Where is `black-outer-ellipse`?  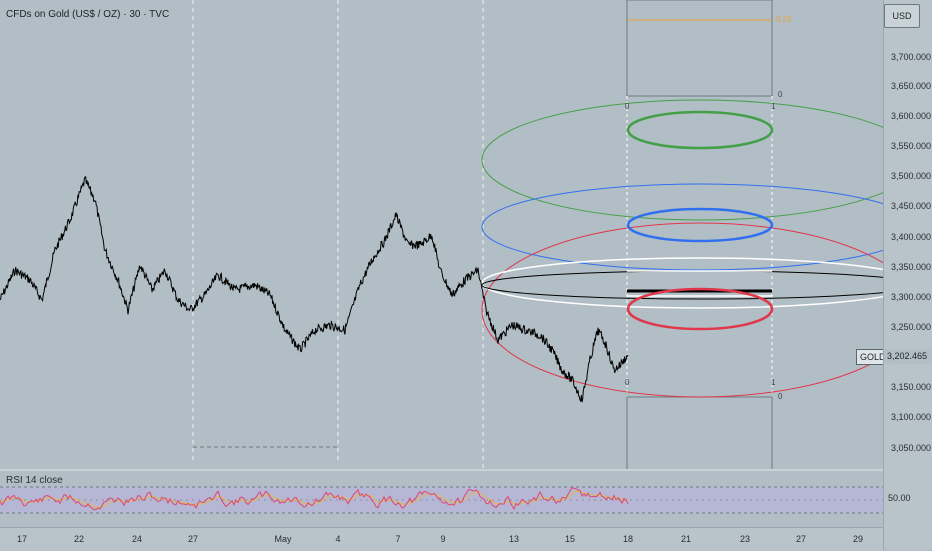
black-outer-ellipse is located at coordinates (682, 285).